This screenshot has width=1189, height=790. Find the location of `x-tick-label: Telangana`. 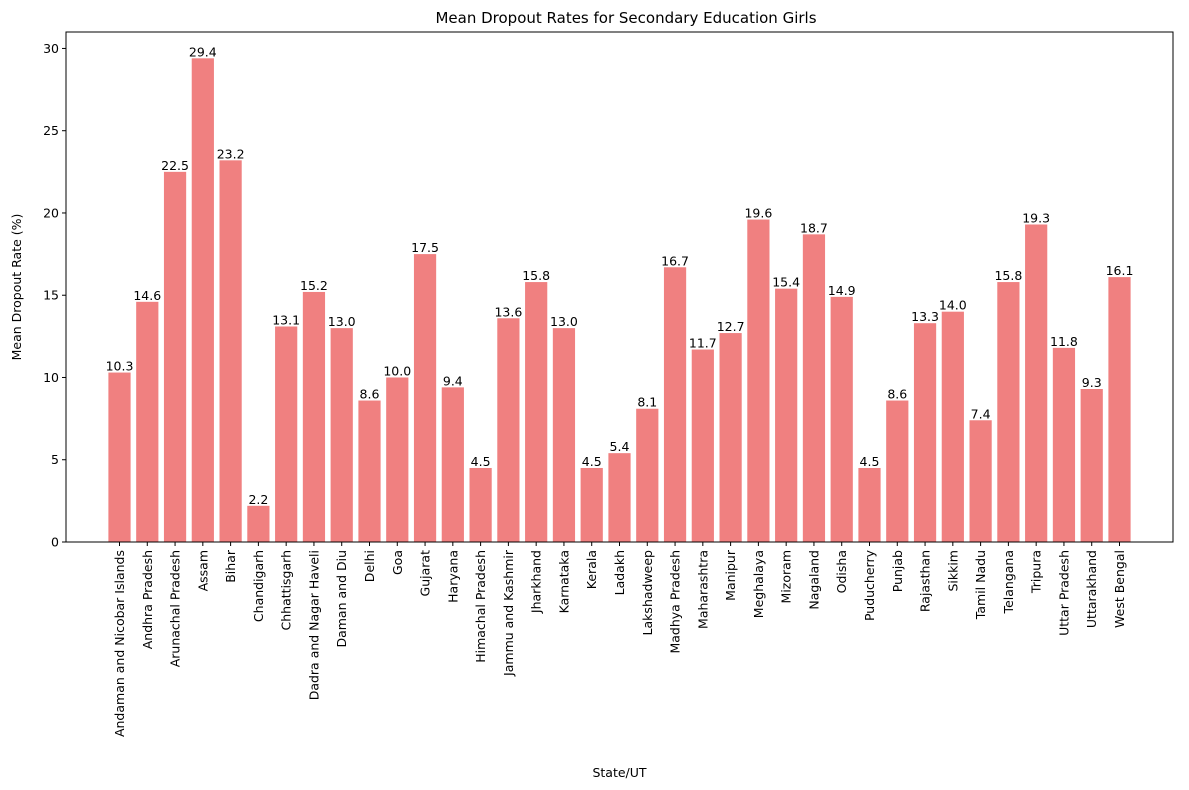

x-tick-label: Telangana is located at coordinates (1008, 582).